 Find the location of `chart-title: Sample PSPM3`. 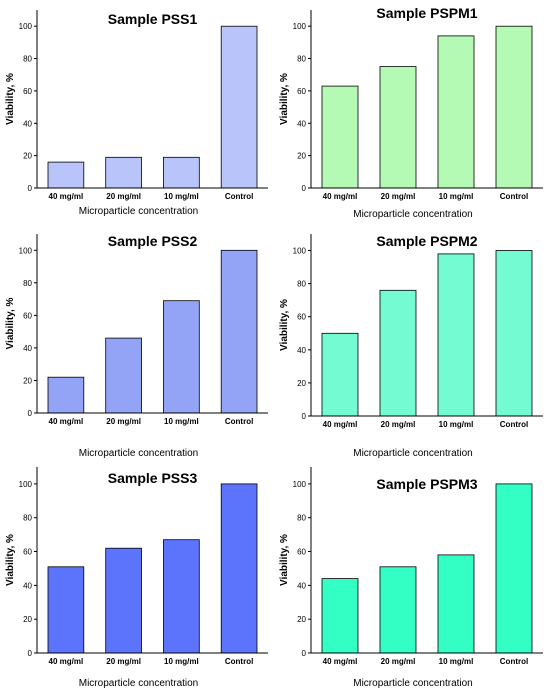

chart-title: Sample PSPM3 is located at coordinates (426, 484).